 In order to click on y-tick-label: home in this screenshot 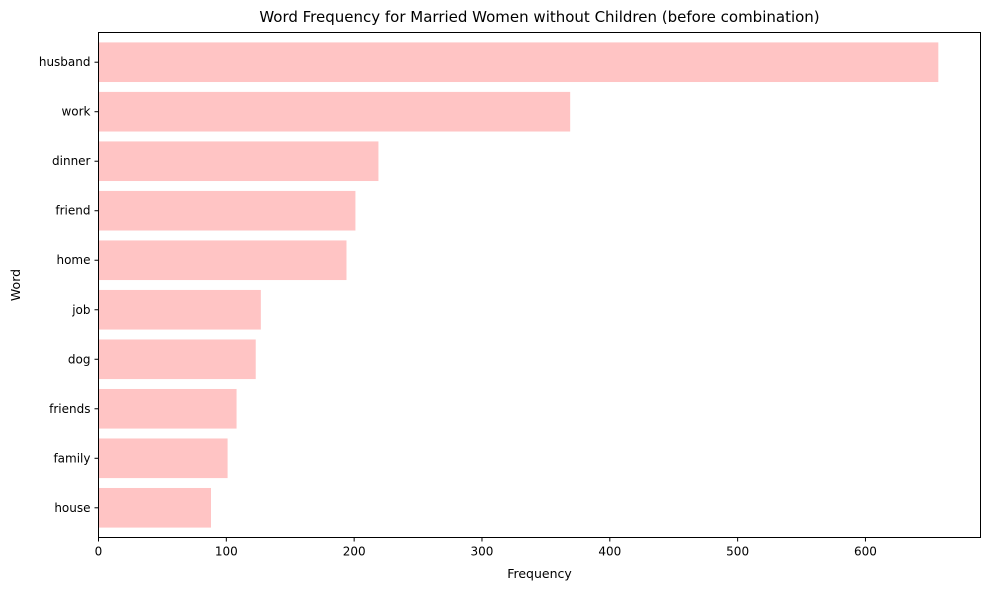, I will do `click(73, 260)`.